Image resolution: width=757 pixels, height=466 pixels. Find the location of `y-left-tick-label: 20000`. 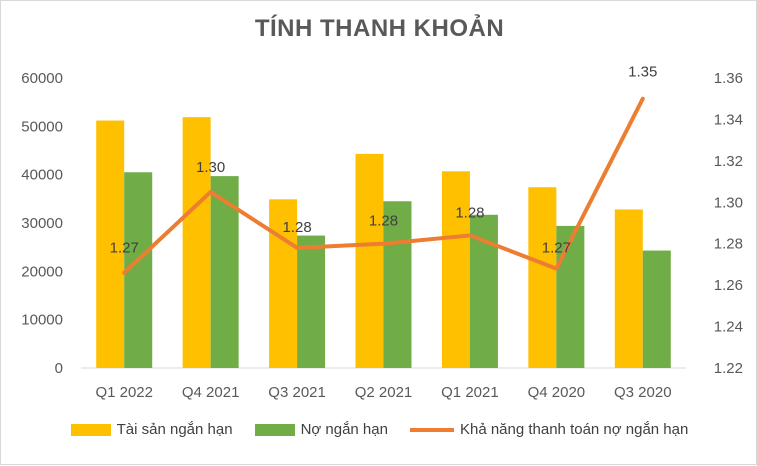

y-left-tick-label: 20000 is located at coordinates (42, 271).